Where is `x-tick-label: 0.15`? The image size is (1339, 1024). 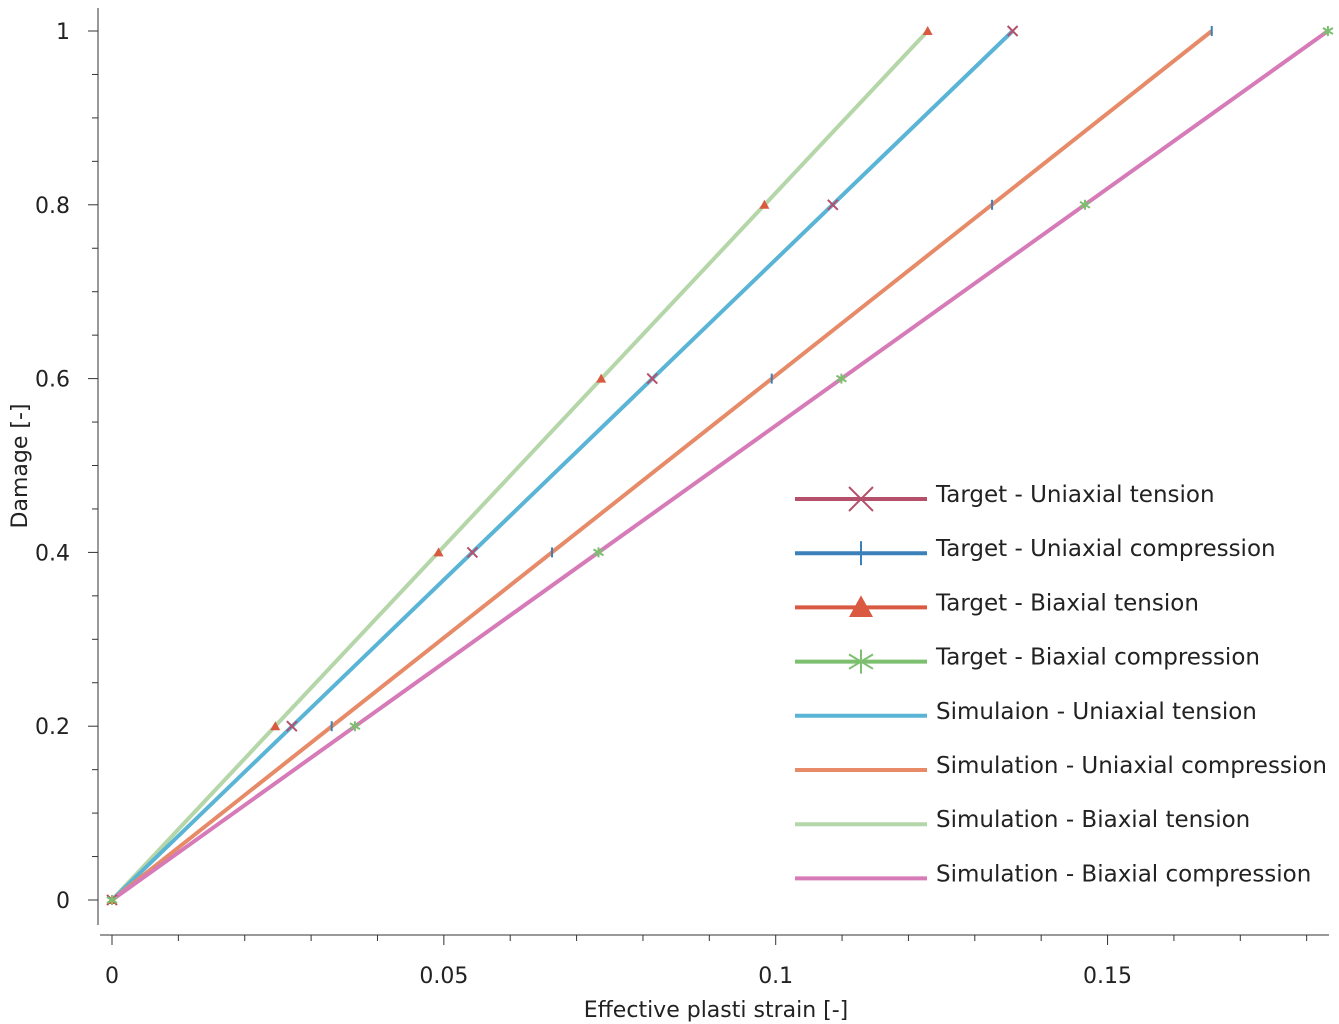
x-tick-label: 0.15 is located at coordinates (1107, 976).